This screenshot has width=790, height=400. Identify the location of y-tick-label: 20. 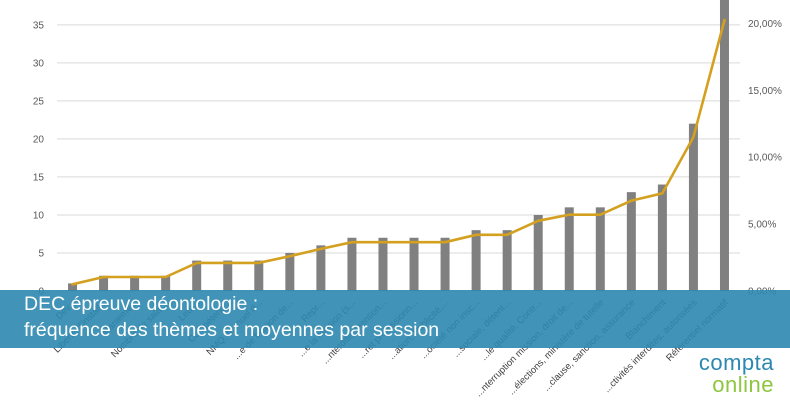
(39, 139).